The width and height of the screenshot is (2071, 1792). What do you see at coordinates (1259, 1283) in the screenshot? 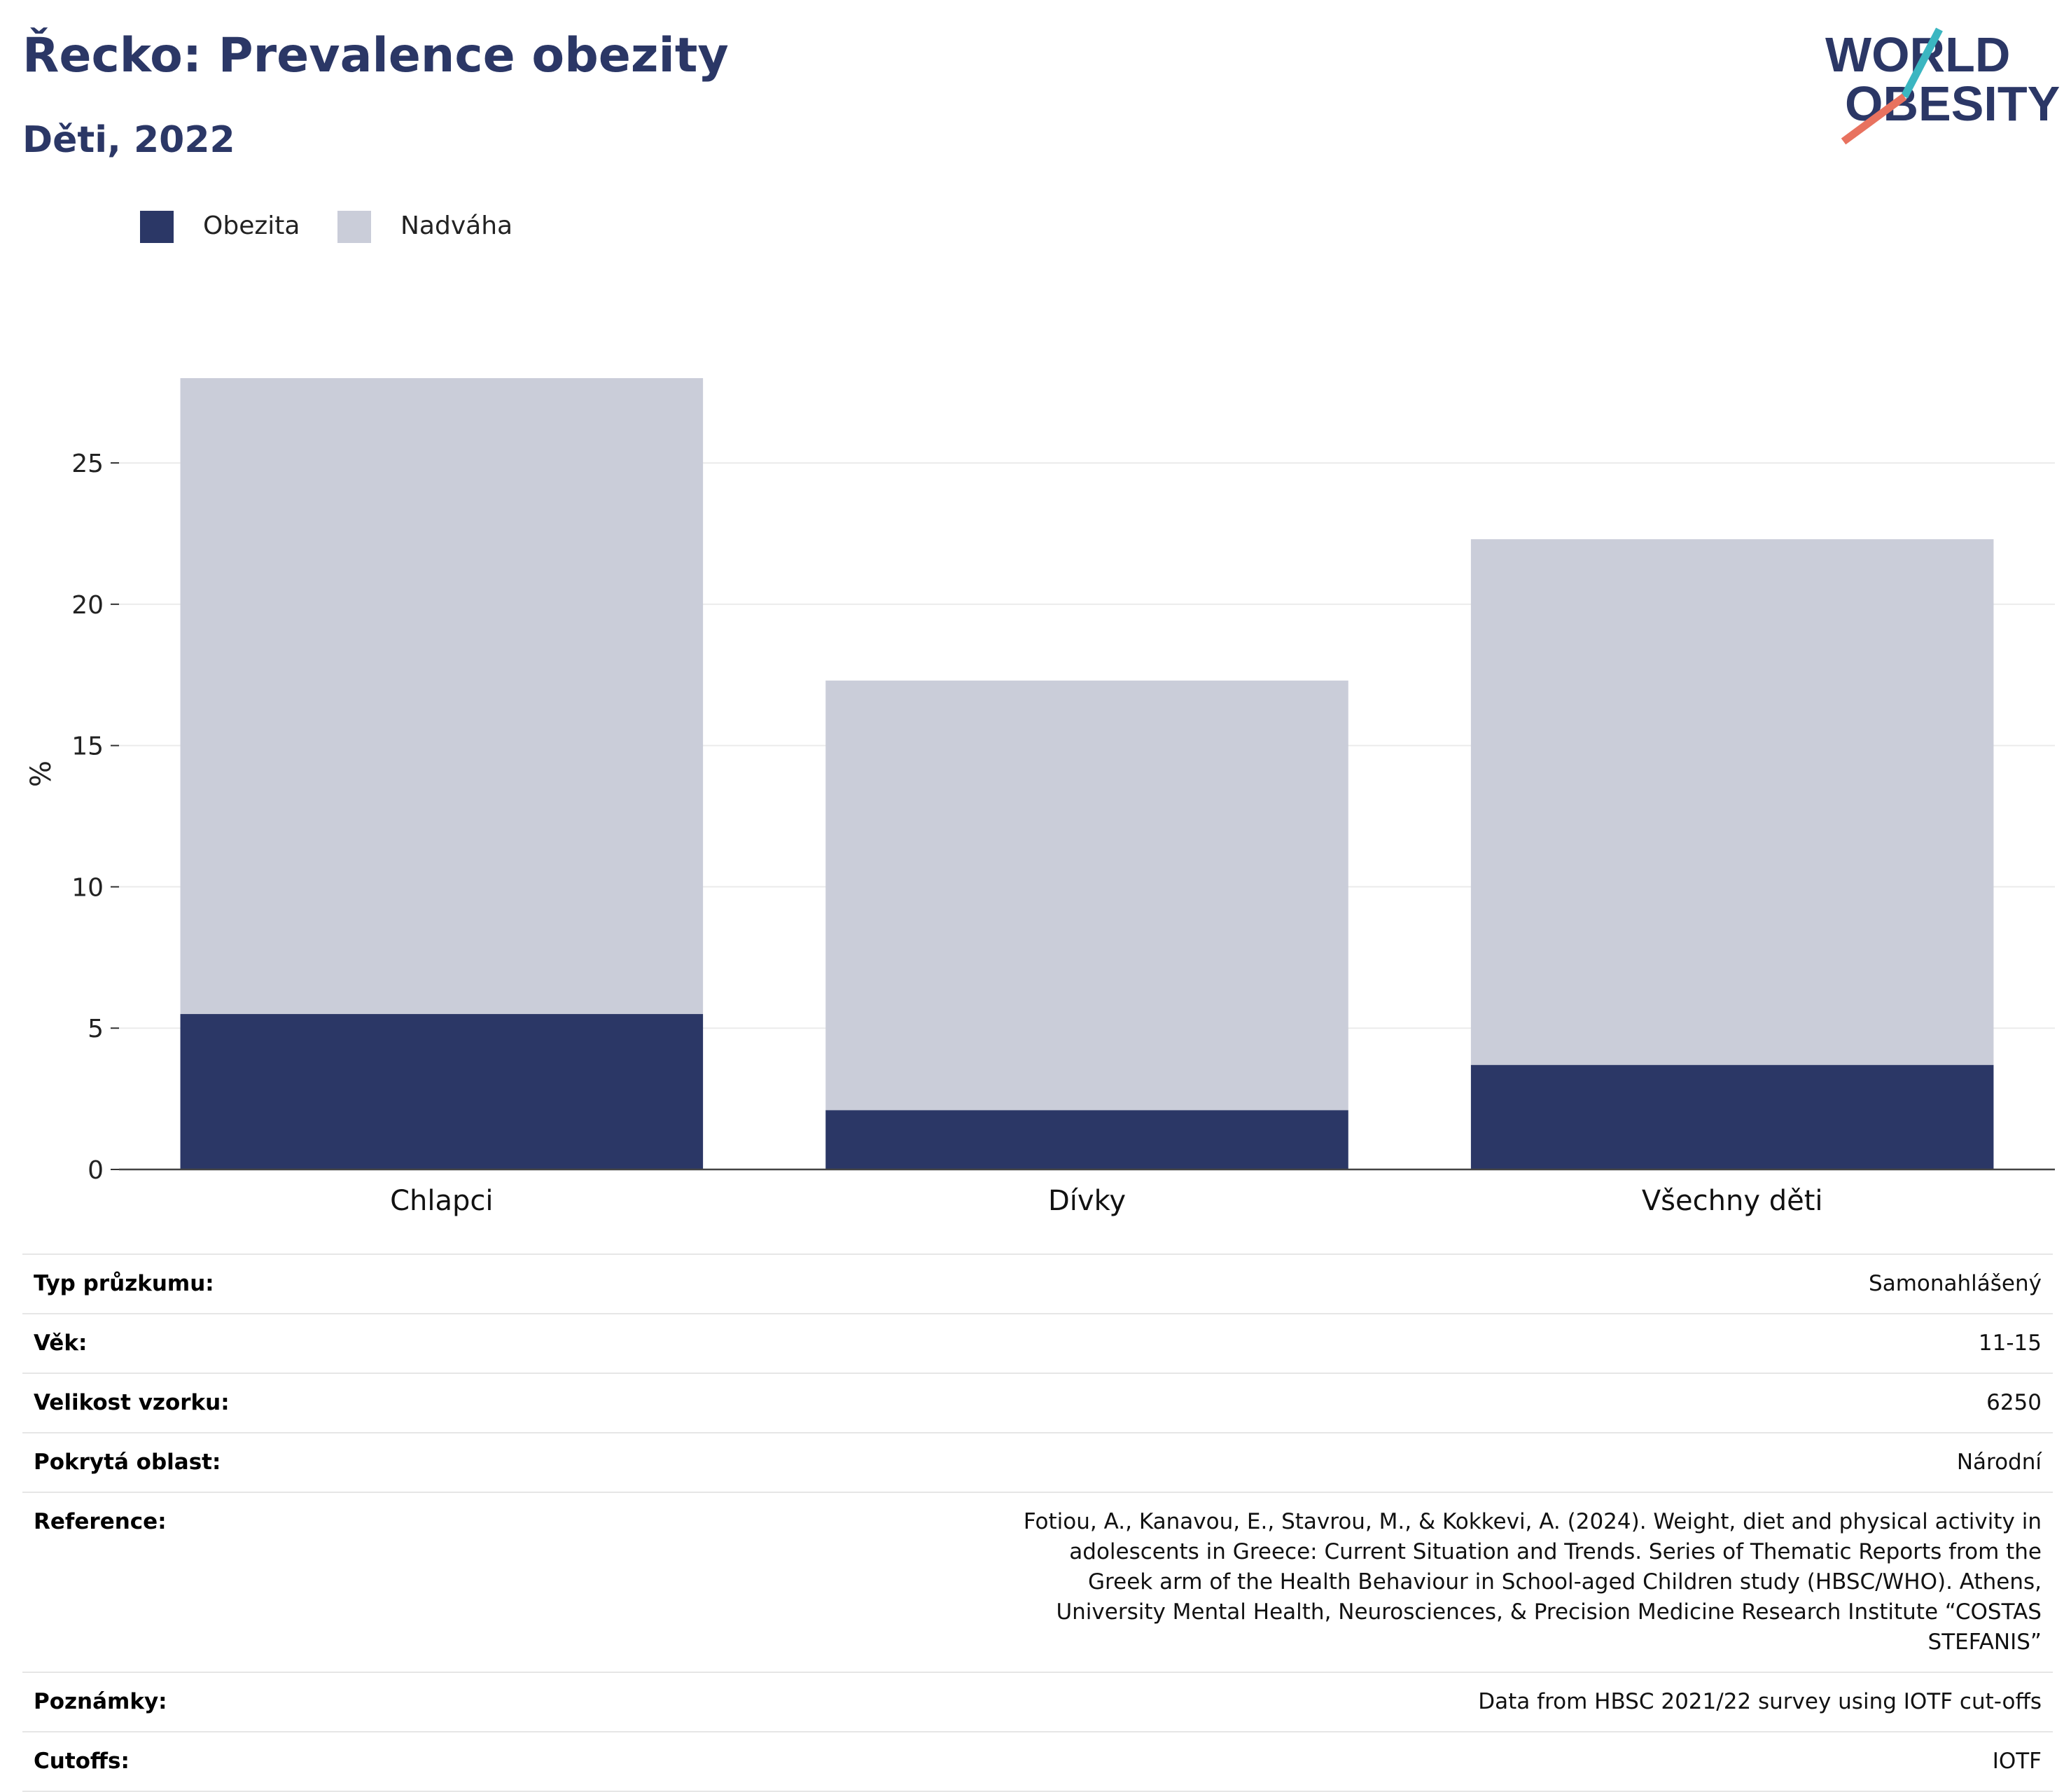
I see `info-value: Samonahlášený` at bounding box center [1259, 1283].